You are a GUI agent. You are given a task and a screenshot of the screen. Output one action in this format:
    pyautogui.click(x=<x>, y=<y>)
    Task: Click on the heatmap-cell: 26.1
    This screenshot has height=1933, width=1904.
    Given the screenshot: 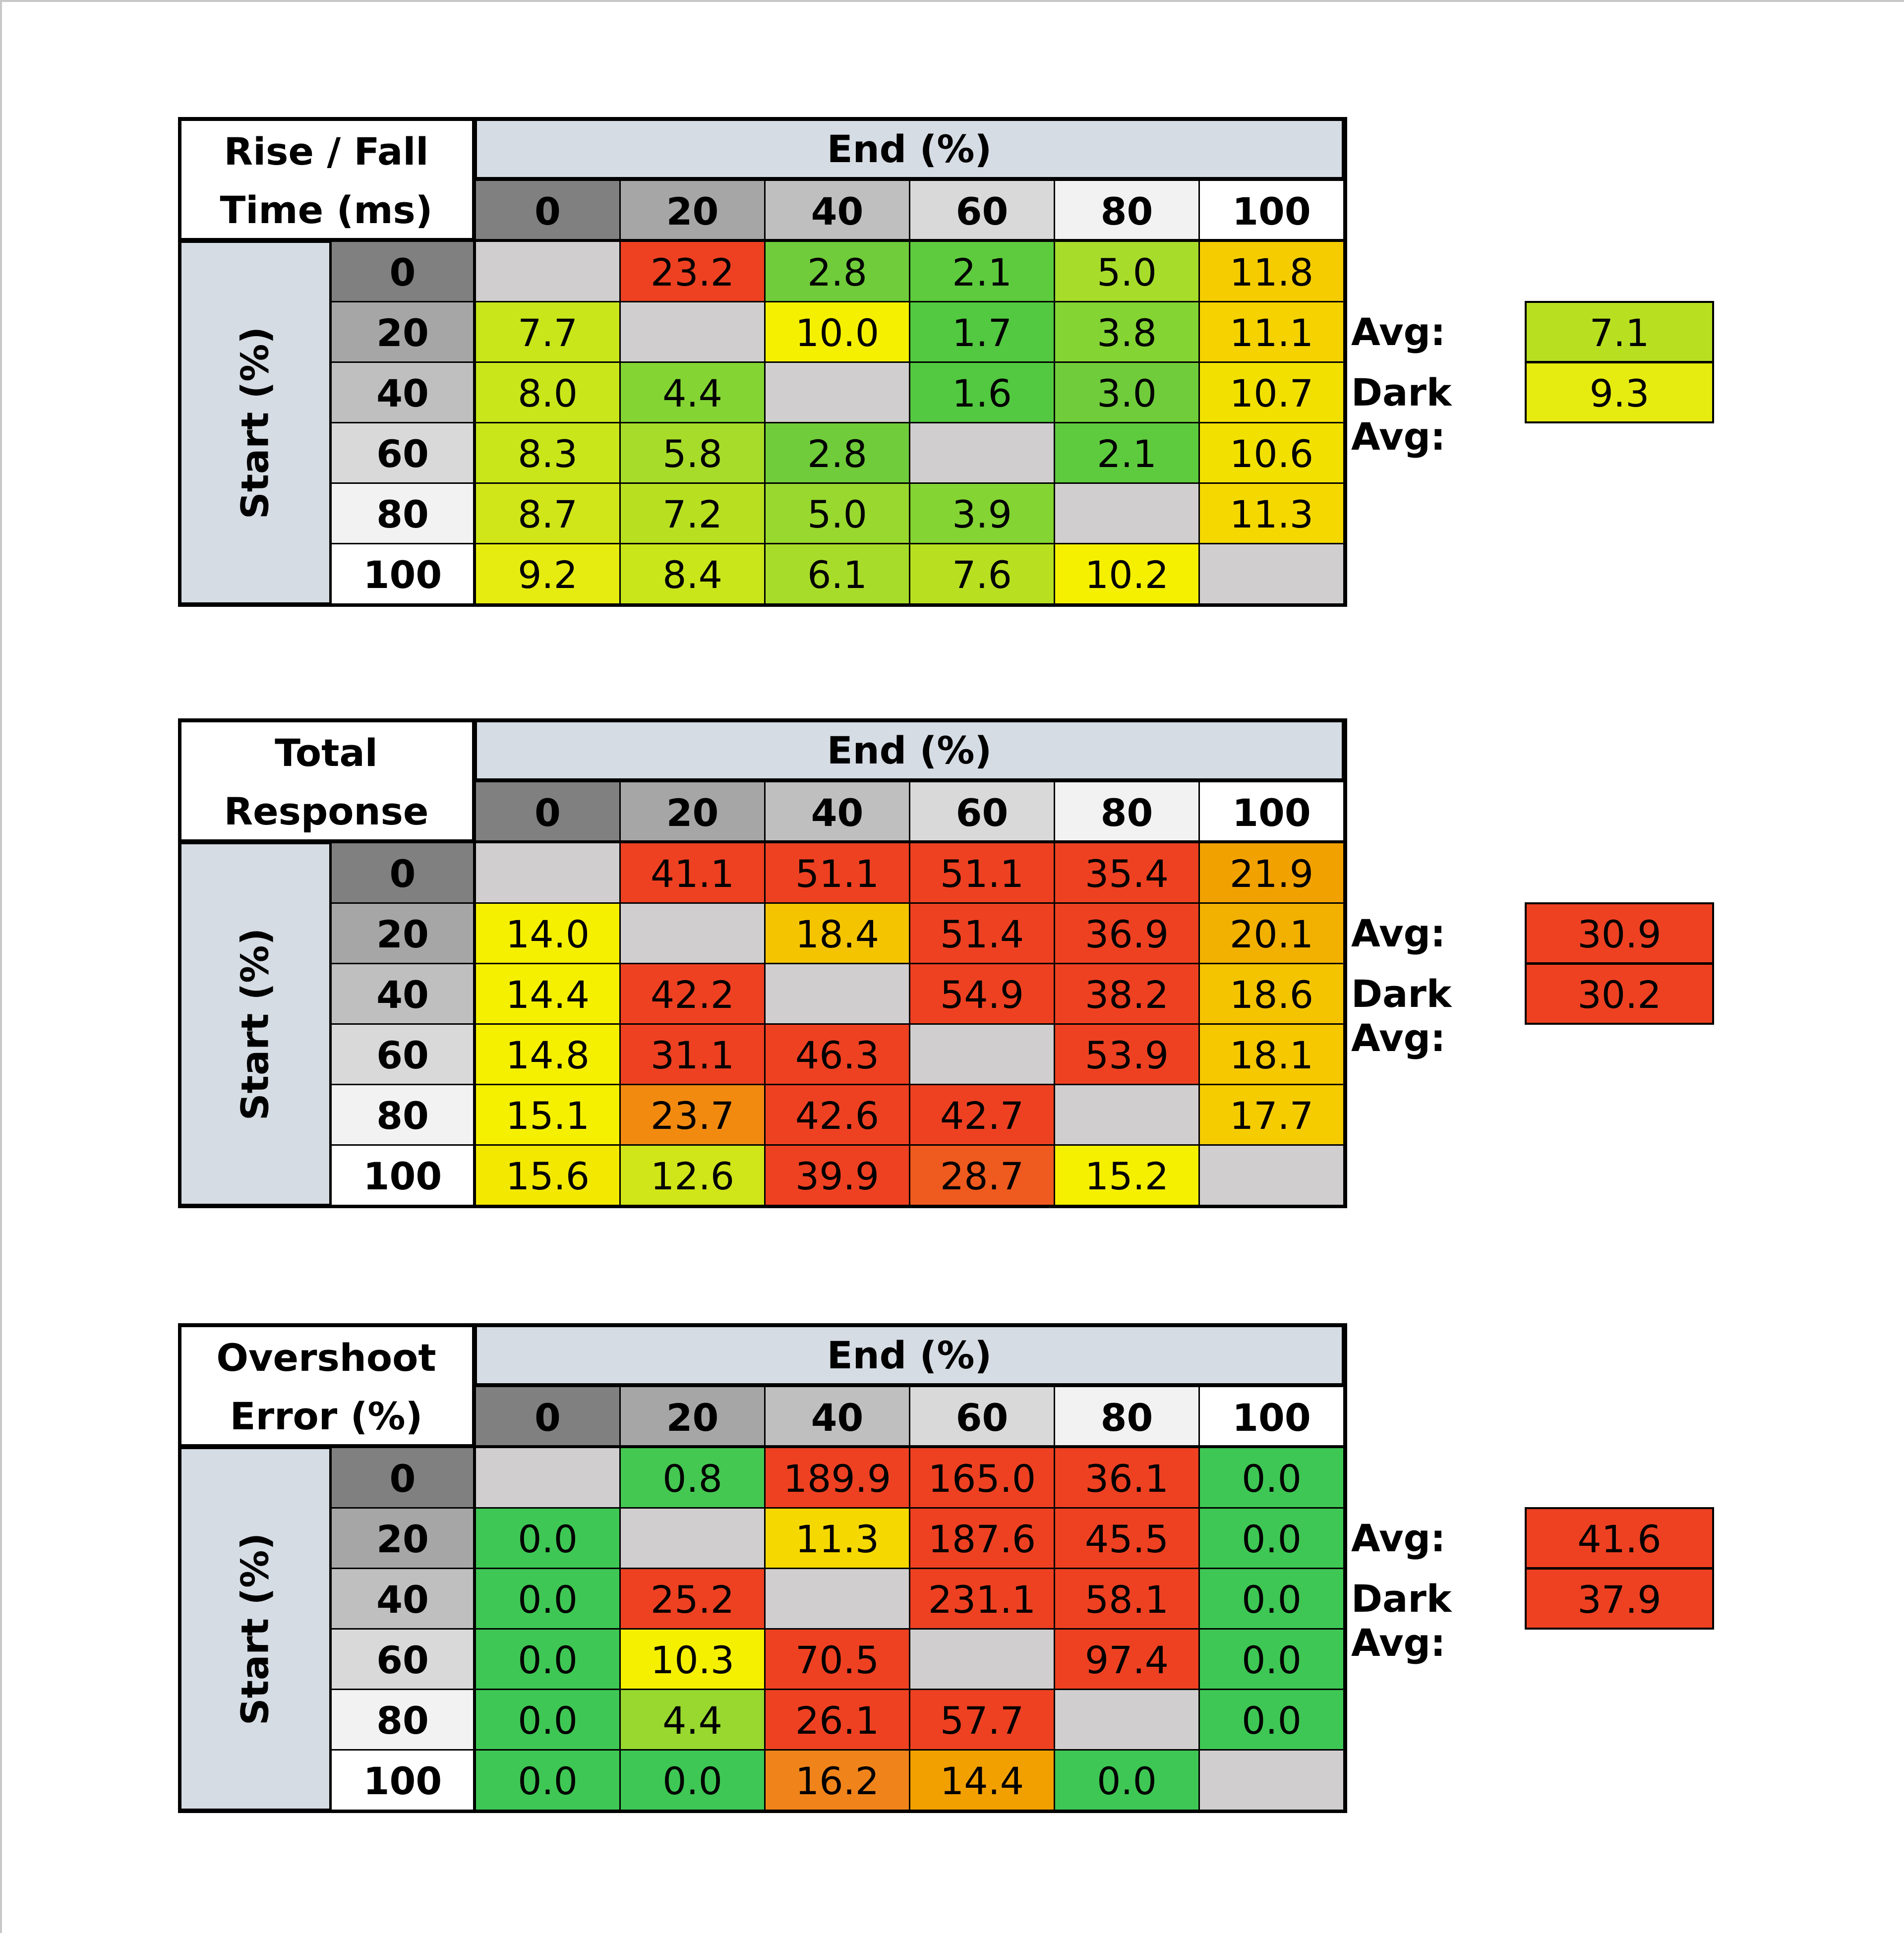 What is the action you would take?
    pyautogui.click(x=837, y=1720)
    